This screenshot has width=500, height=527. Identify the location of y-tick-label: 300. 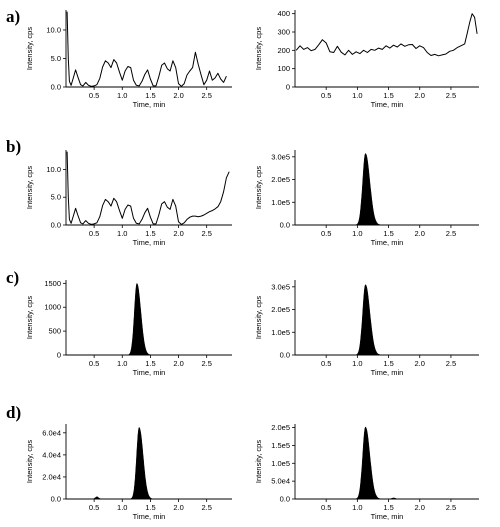
(283, 32).